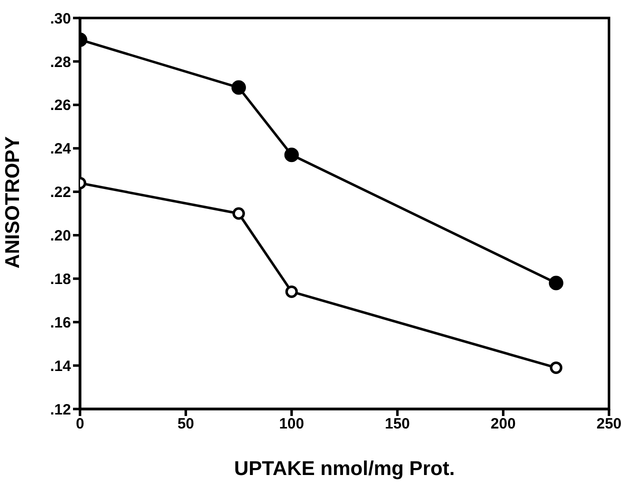  I want to click on y-tick-label: .14, so click(61, 366).